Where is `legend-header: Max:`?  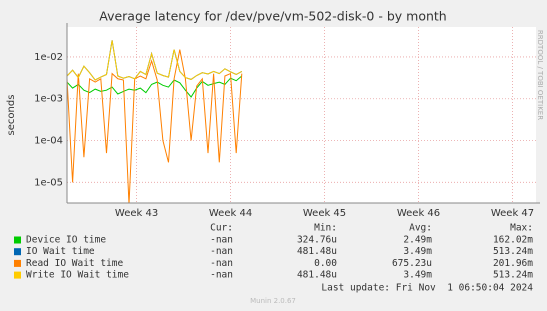
legend-header: Max: is located at coordinates (521, 228).